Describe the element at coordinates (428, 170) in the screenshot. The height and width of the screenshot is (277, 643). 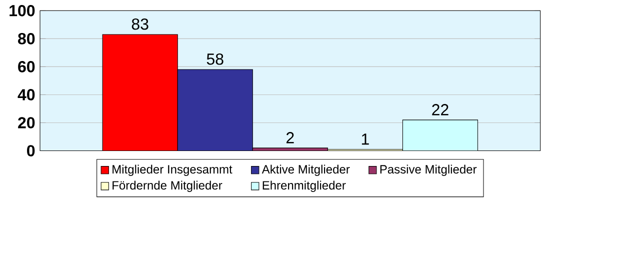
I see `legend-label: Passive Mitglieder` at that location.